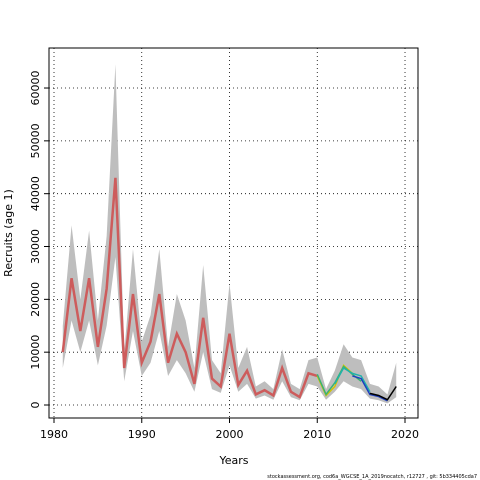  I want to click on x-tick-label: 1980, so click(54, 434).